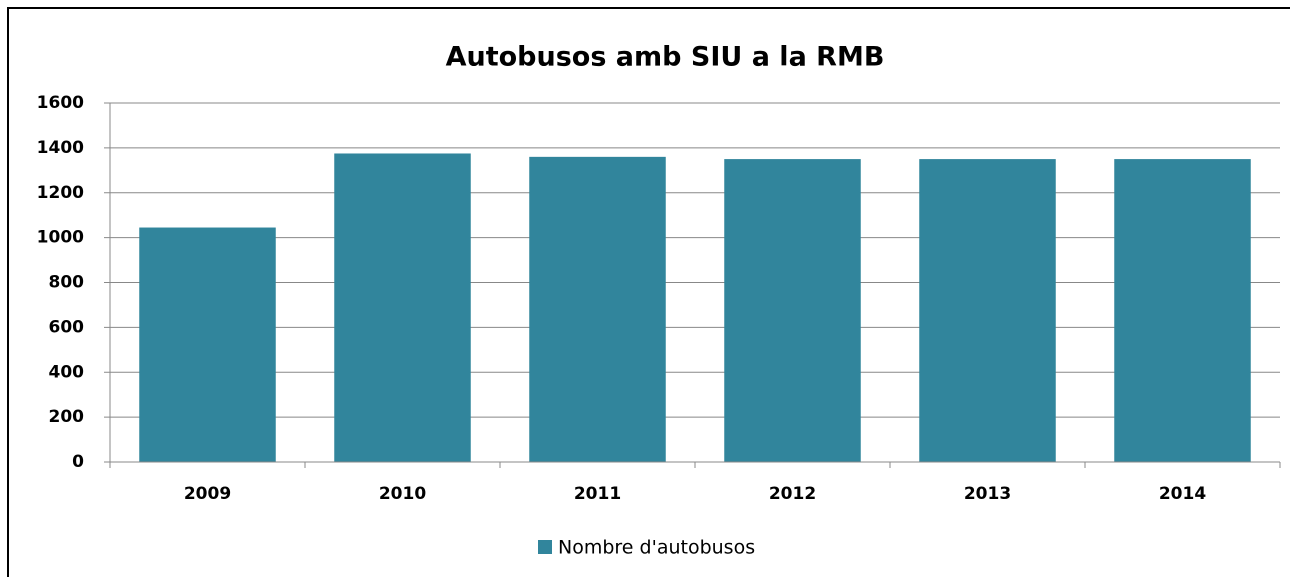  Describe the element at coordinates (60, 103) in the screenshot. I see `y-tick-label: 1600` at that location.